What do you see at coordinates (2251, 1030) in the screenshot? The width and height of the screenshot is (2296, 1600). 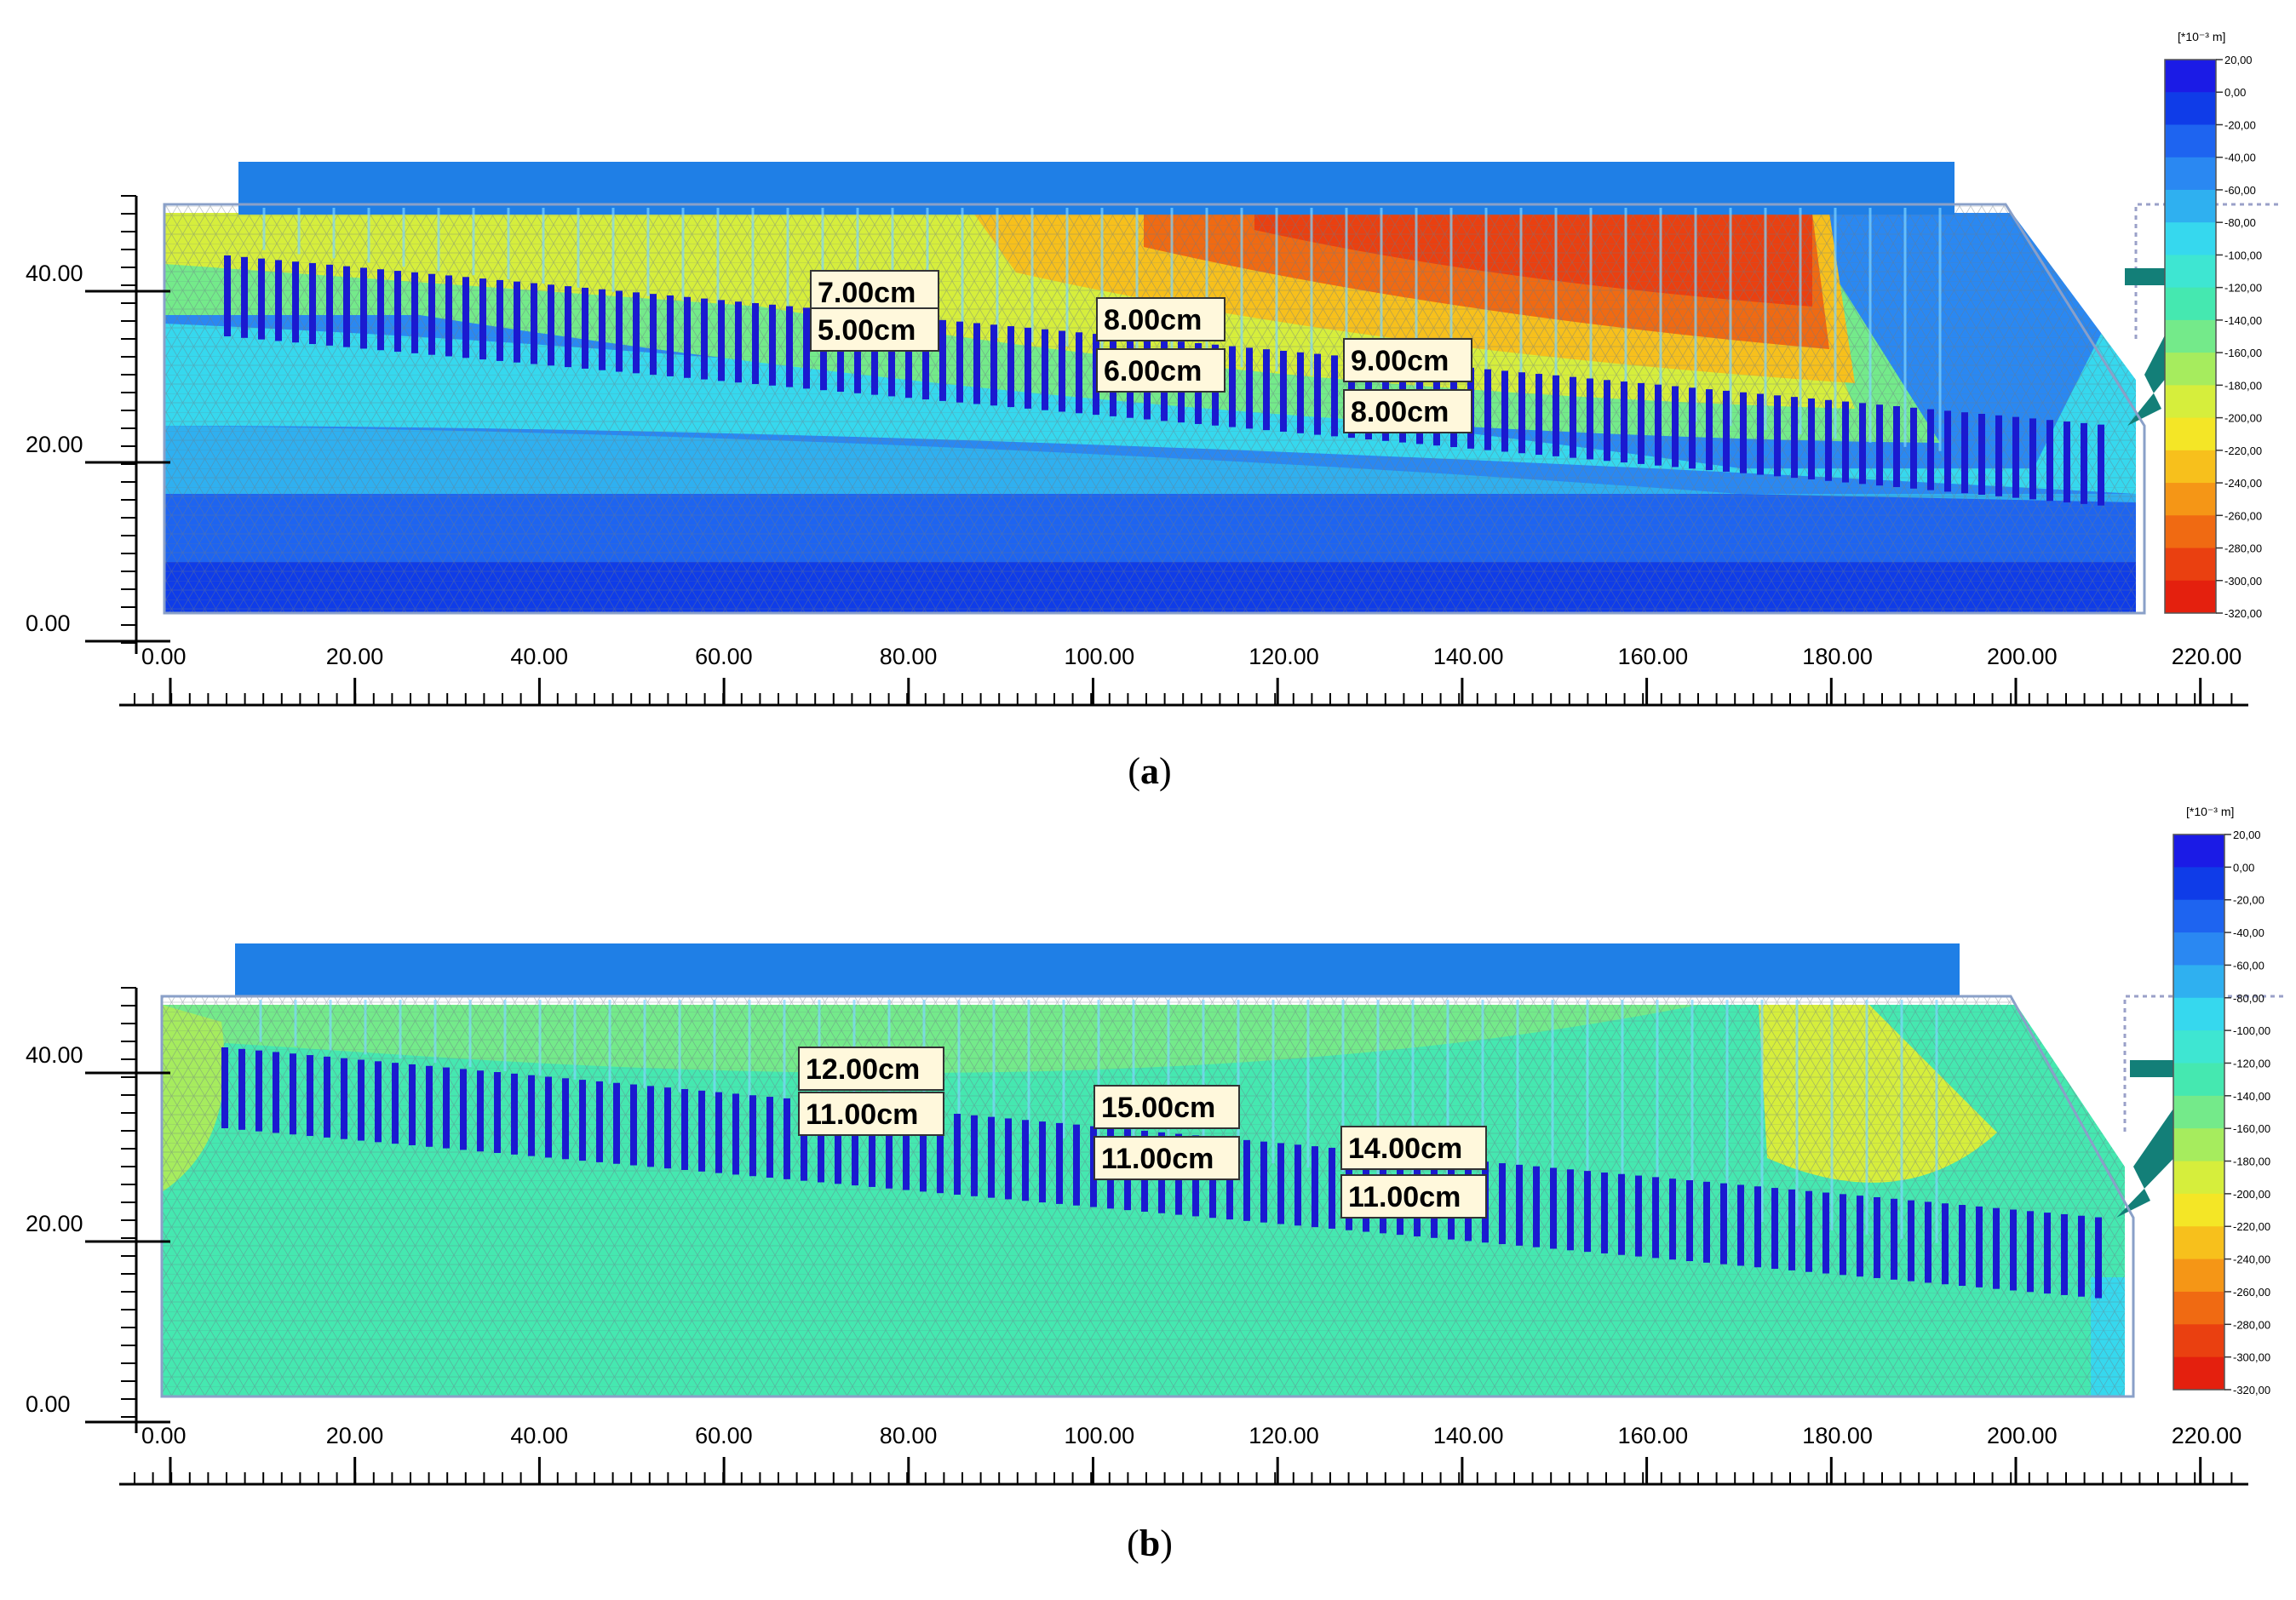 I see `colorbar-label: -100,00` at bounding box center [2251, 1030].